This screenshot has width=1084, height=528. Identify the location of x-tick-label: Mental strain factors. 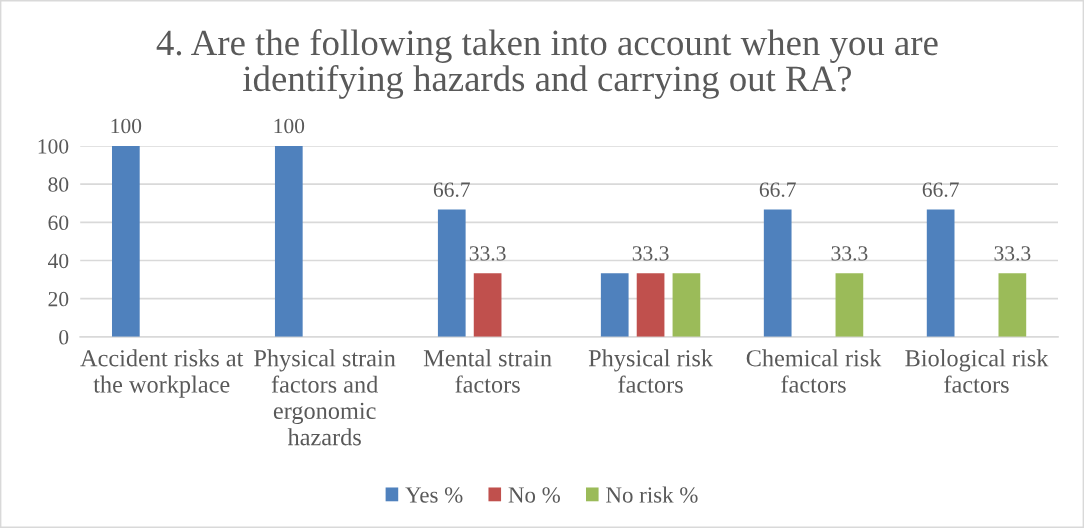
(487, 371).